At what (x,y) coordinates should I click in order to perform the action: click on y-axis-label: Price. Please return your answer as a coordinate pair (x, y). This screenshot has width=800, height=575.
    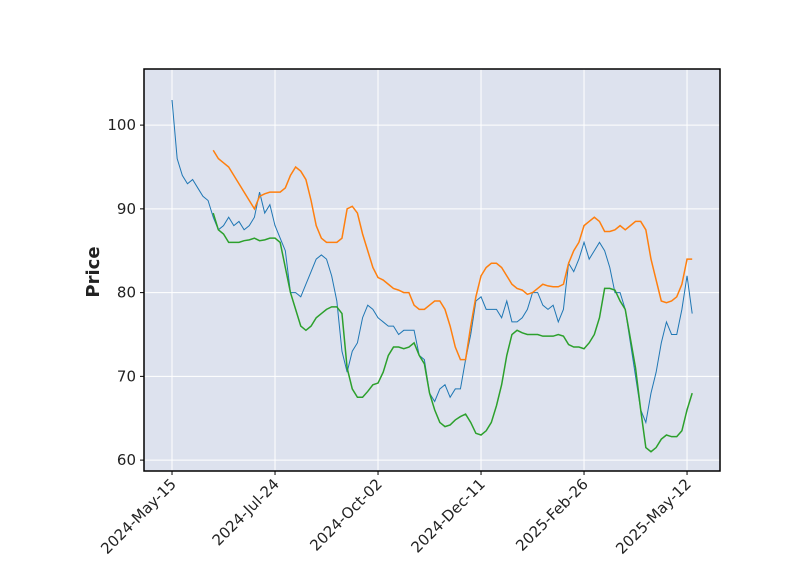
    Looking at the image, I should click on (93, 271).